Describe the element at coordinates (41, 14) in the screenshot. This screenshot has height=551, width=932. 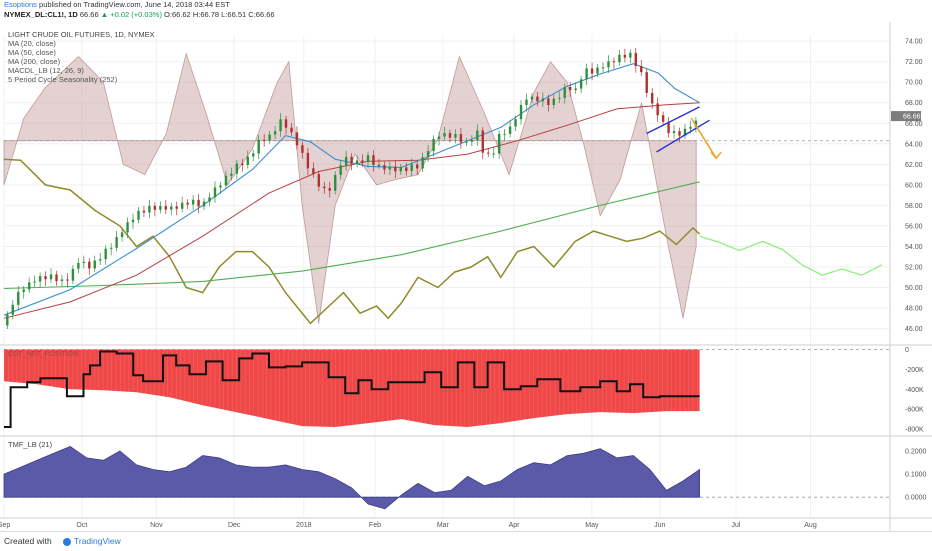
I see `symbol-name: NYMEX_DL:CL1!, 1D` at that location.